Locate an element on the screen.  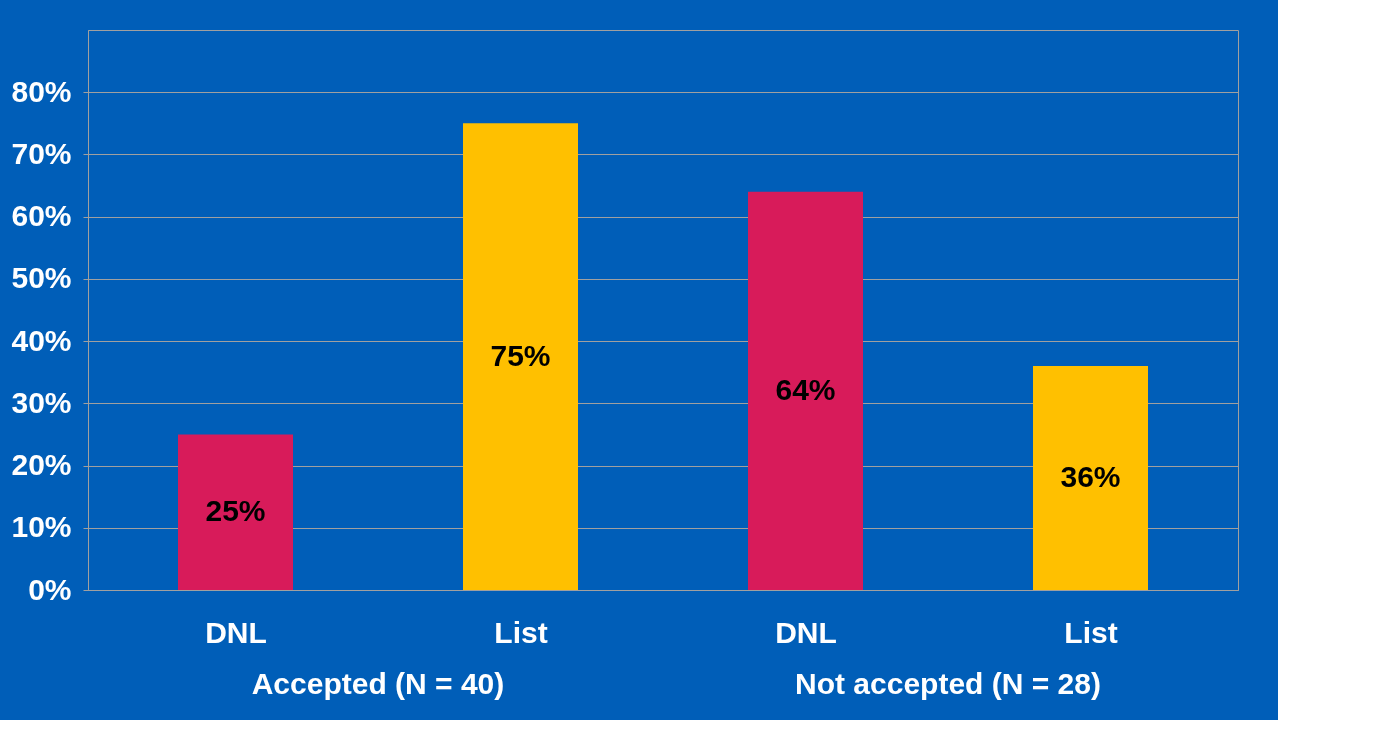
y-tick-label: 40% is located at coordinates (41, 340).